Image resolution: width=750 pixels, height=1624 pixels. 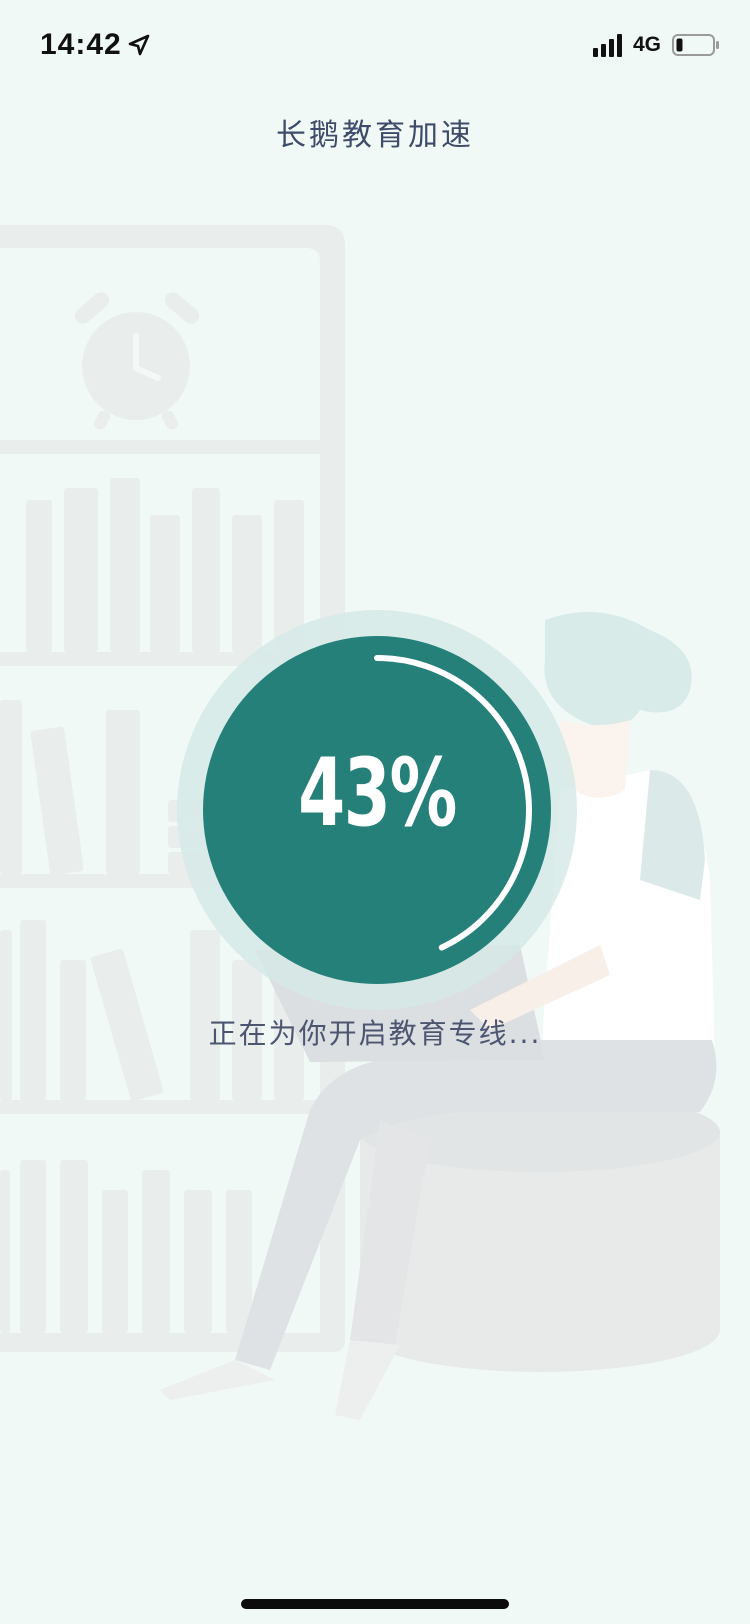 I want to click on progress-ring, so click(x=377, y=810).